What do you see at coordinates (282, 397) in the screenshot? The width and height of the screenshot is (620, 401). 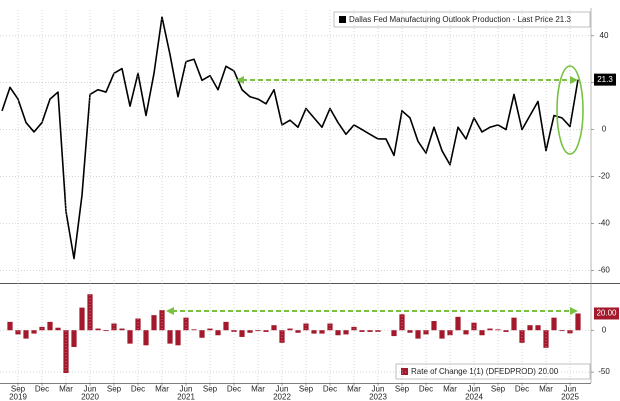 I see `x-year-label: 2022` at bounding box center [282, 397].